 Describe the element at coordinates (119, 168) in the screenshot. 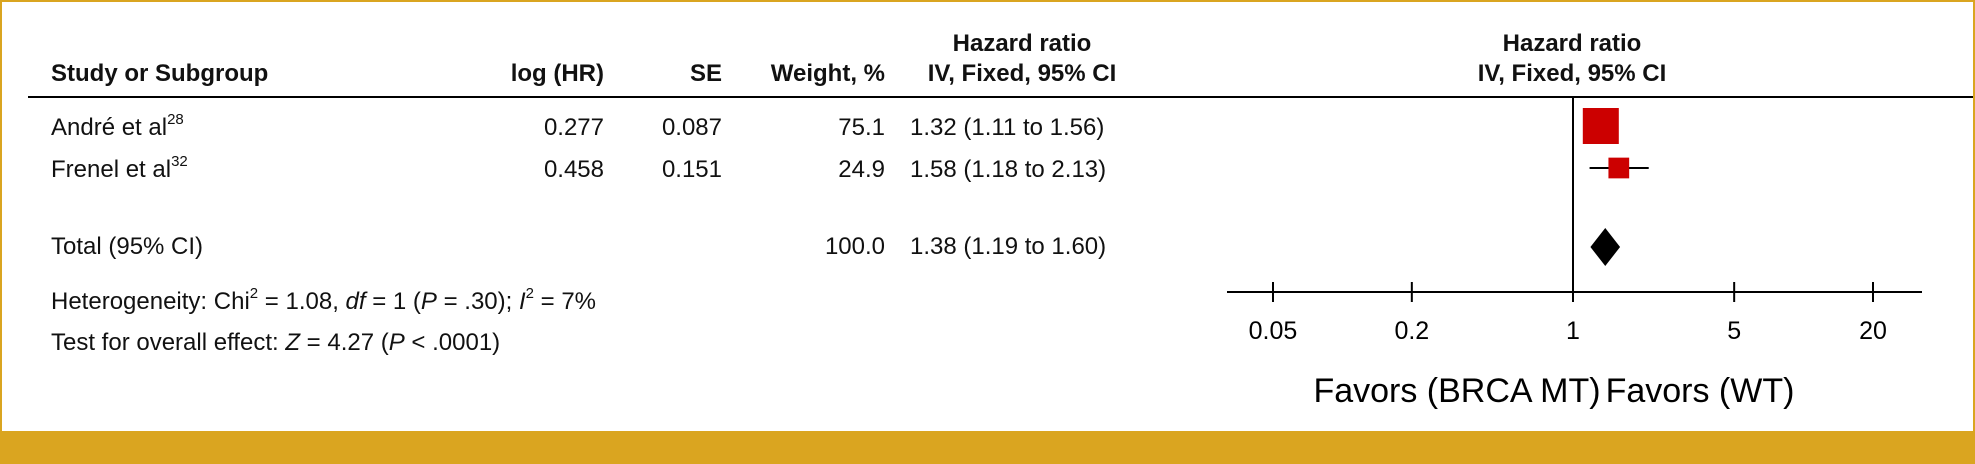

I see `row-frenel-study: Frenel et al32` at that location.